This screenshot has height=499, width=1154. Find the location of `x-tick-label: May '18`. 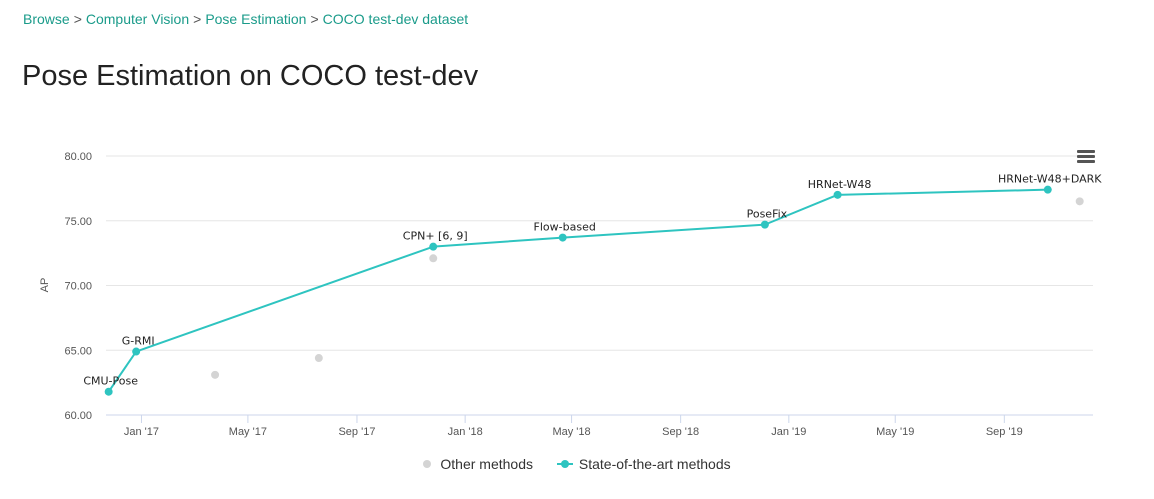

x-tick-label: May '18 is located at coordinates (571, 432).